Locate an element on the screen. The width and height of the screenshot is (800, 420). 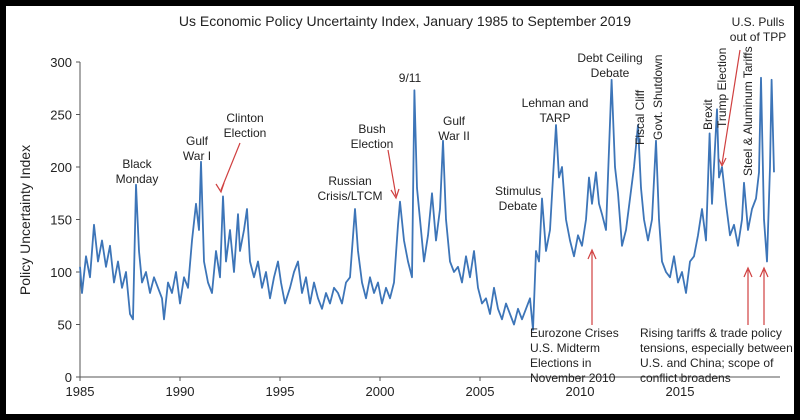
annotation-line: 9/11 is located at coordinates (410, 78).